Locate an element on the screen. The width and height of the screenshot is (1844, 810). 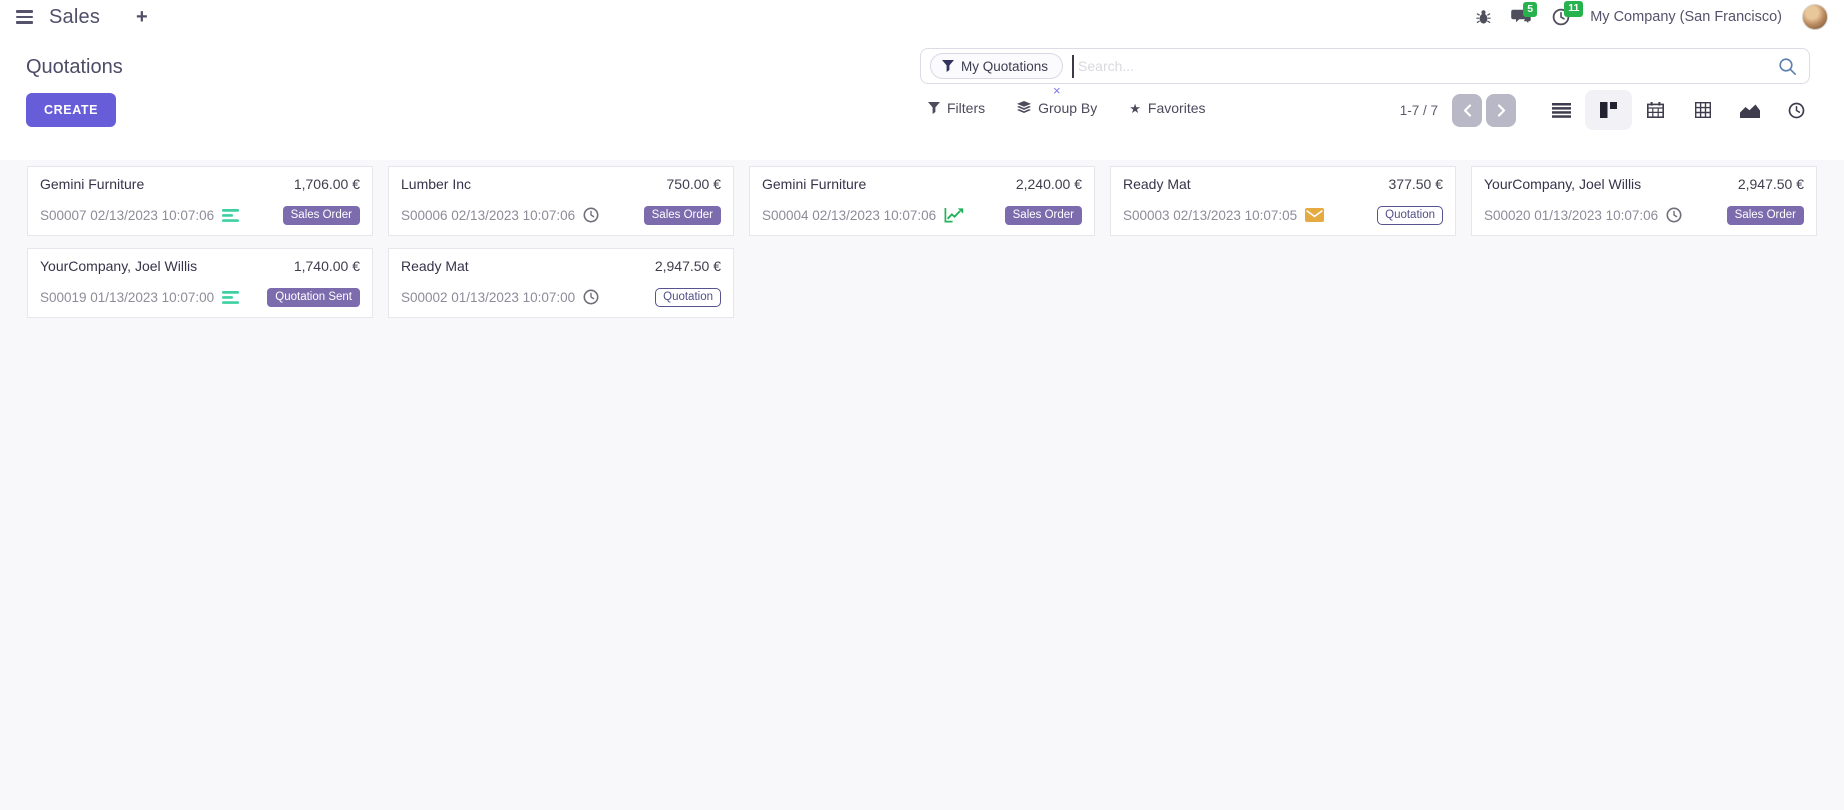
order-amount: 1,740.00 € is located at coordinates (326, 266).